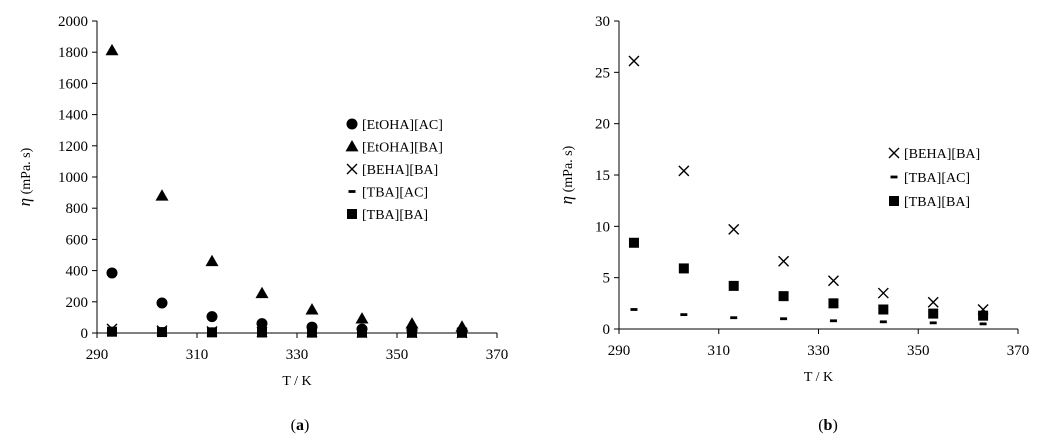 The image size is (1043, 441). I want to click on legend-label: [EtOHA][BA], so click(402, 148).